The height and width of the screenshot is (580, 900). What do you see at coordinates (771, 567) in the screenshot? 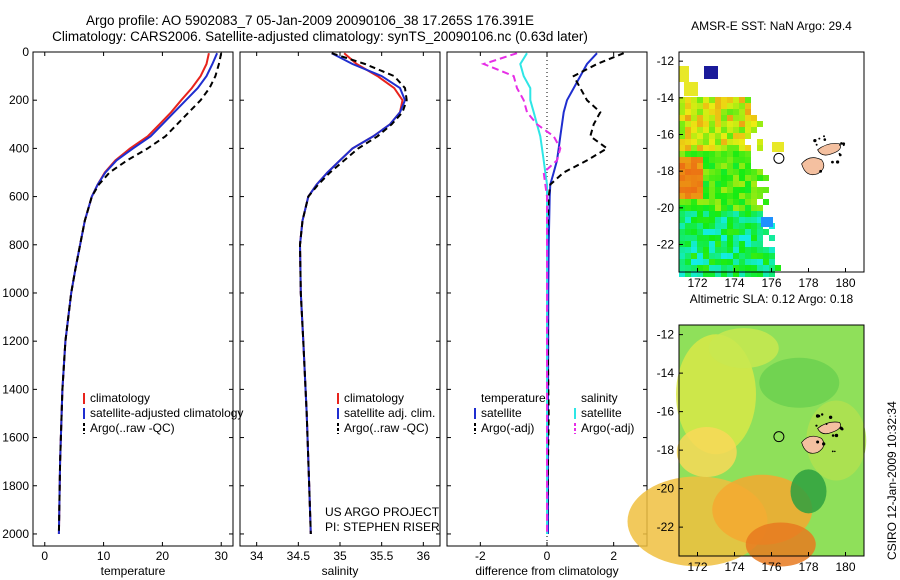
I see `x-tick-label: 176` at bounding box center [771, 567].